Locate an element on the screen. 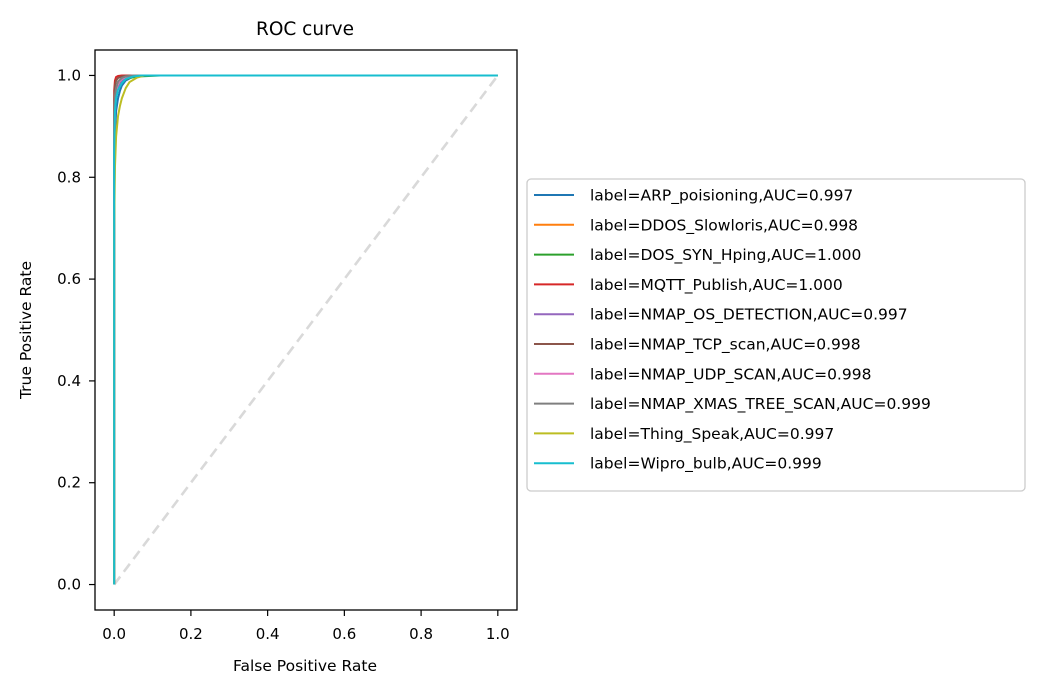 This screenshot has height=693, width=1042. x-tick-label: 0.6 is located at coordinates (344, 634).